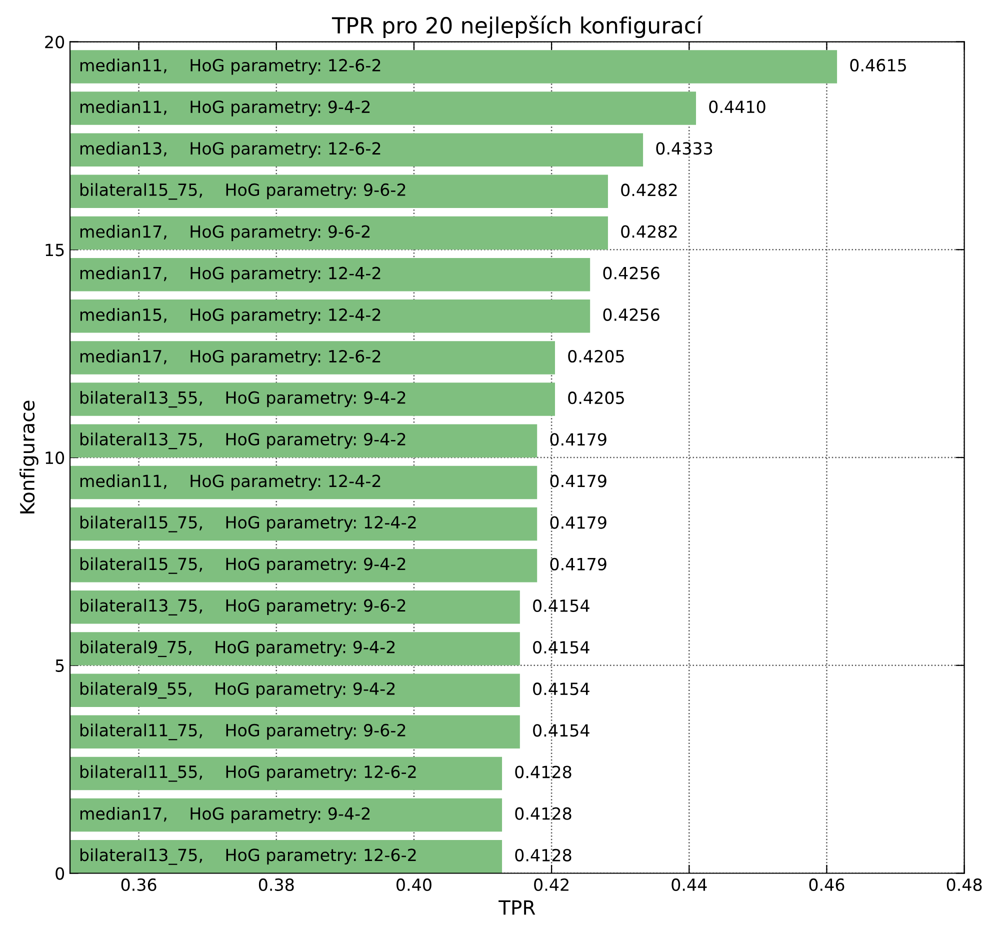 This screenshot has height=928, width=986. Describe the element at coordinates (414, 885) in the screenshot. I see `x-tick-label: 0.40` at that location.